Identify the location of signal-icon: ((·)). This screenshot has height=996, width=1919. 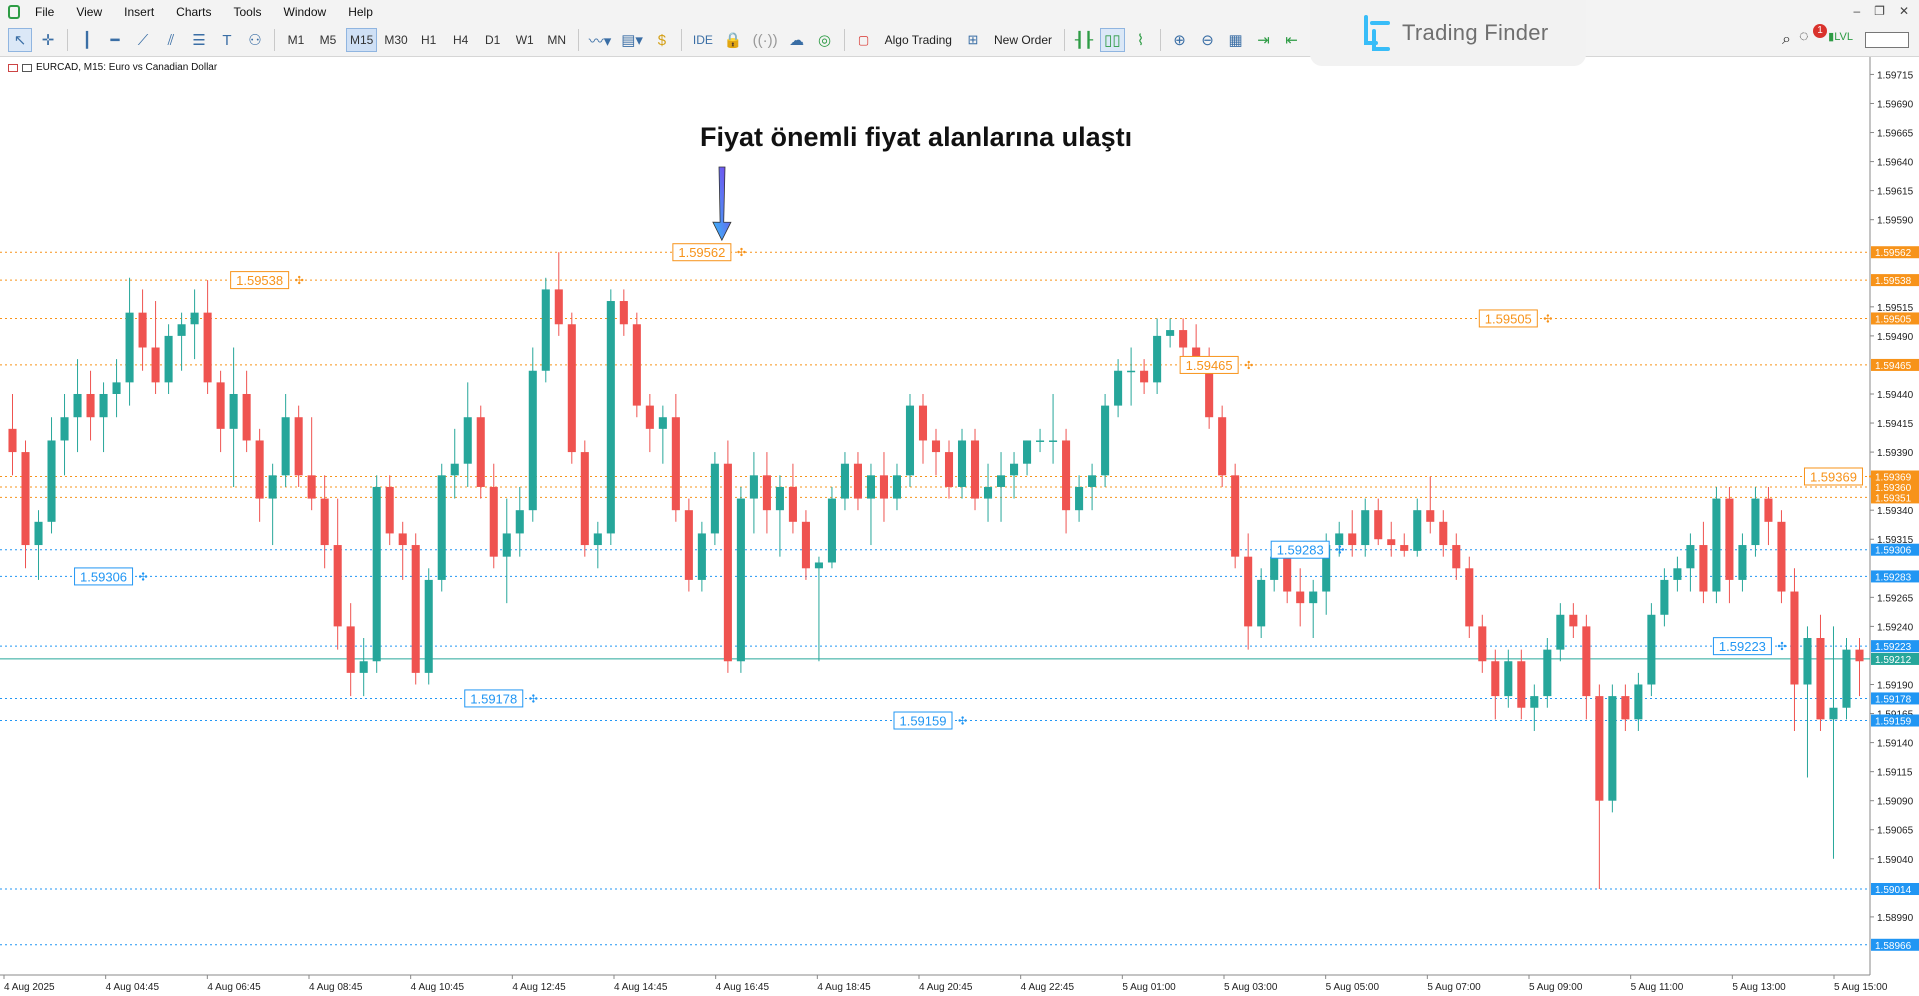
(765, 40).